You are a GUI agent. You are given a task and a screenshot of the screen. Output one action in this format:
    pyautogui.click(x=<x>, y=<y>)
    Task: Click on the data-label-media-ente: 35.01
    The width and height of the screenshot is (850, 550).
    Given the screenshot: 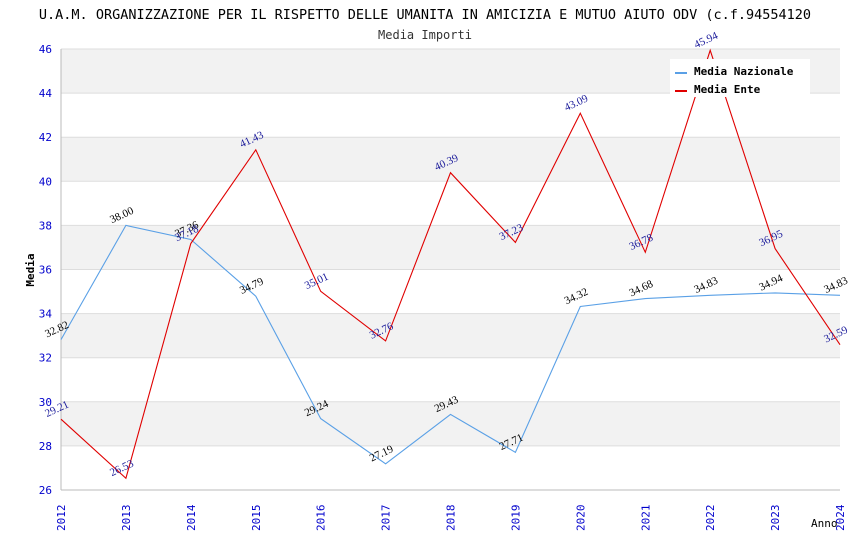 What is the action you would take?
    pyautogui.click(x=317, y=281)
    